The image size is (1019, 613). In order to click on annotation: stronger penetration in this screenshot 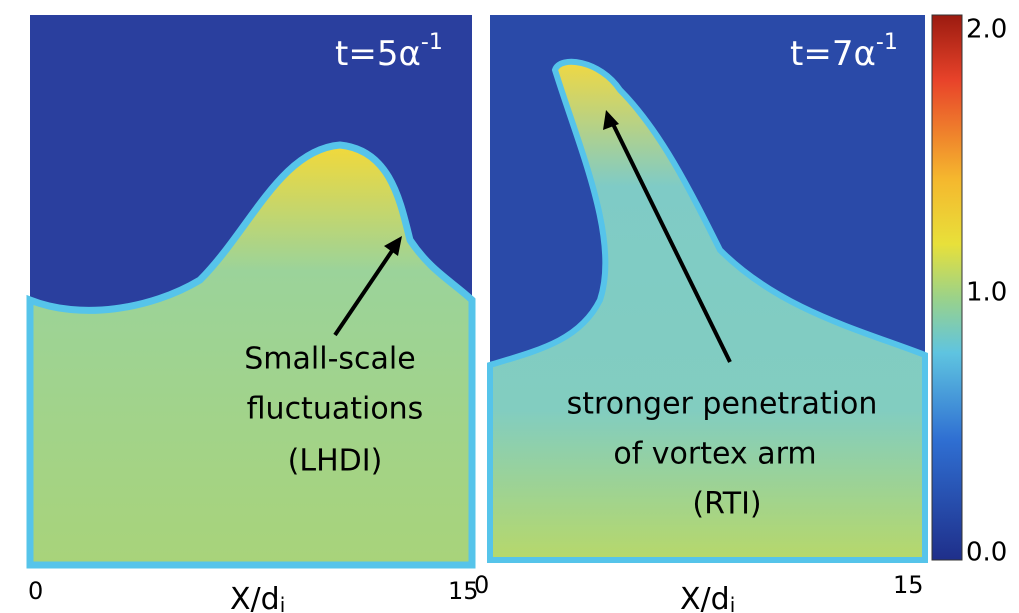, I will do `click(722, 404)`.